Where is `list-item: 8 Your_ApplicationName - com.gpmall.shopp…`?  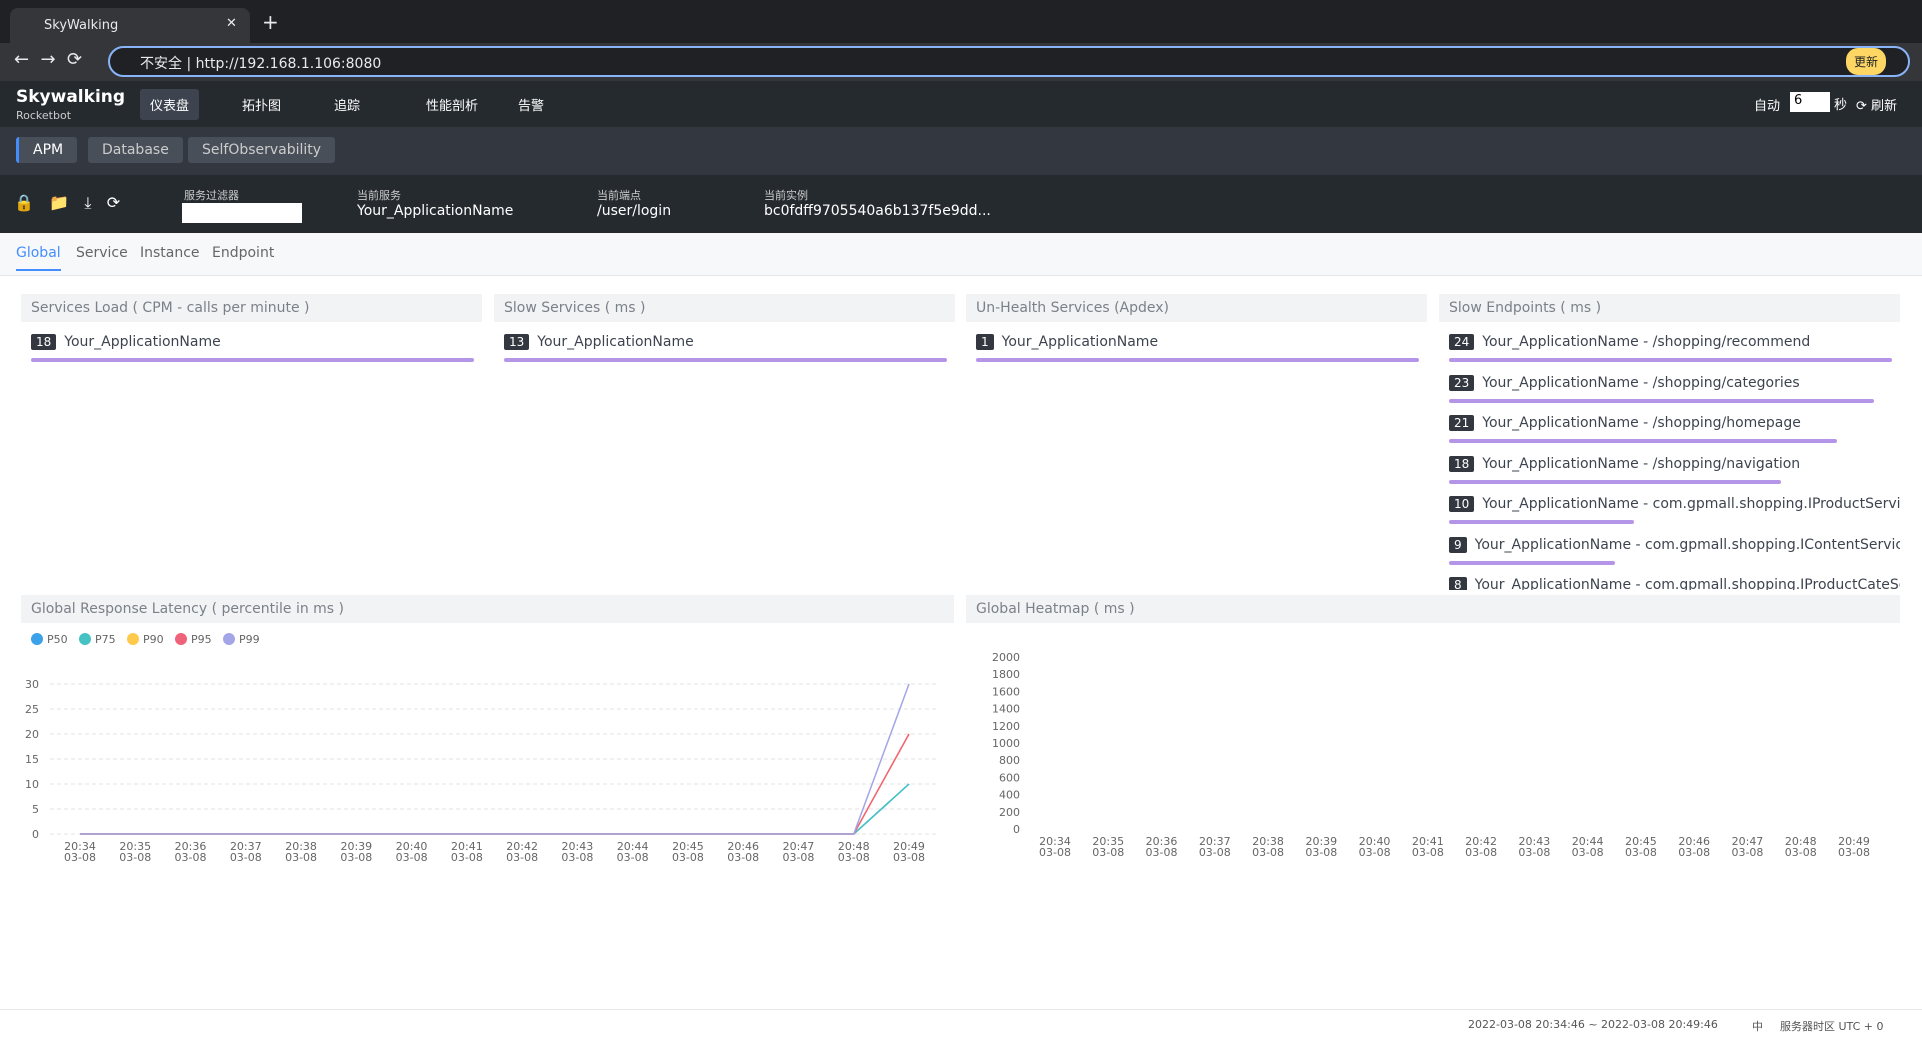 list-item: 8 Your_ApplicationName - com.gpmall.shopp… is located at coordinates (1674, 583).